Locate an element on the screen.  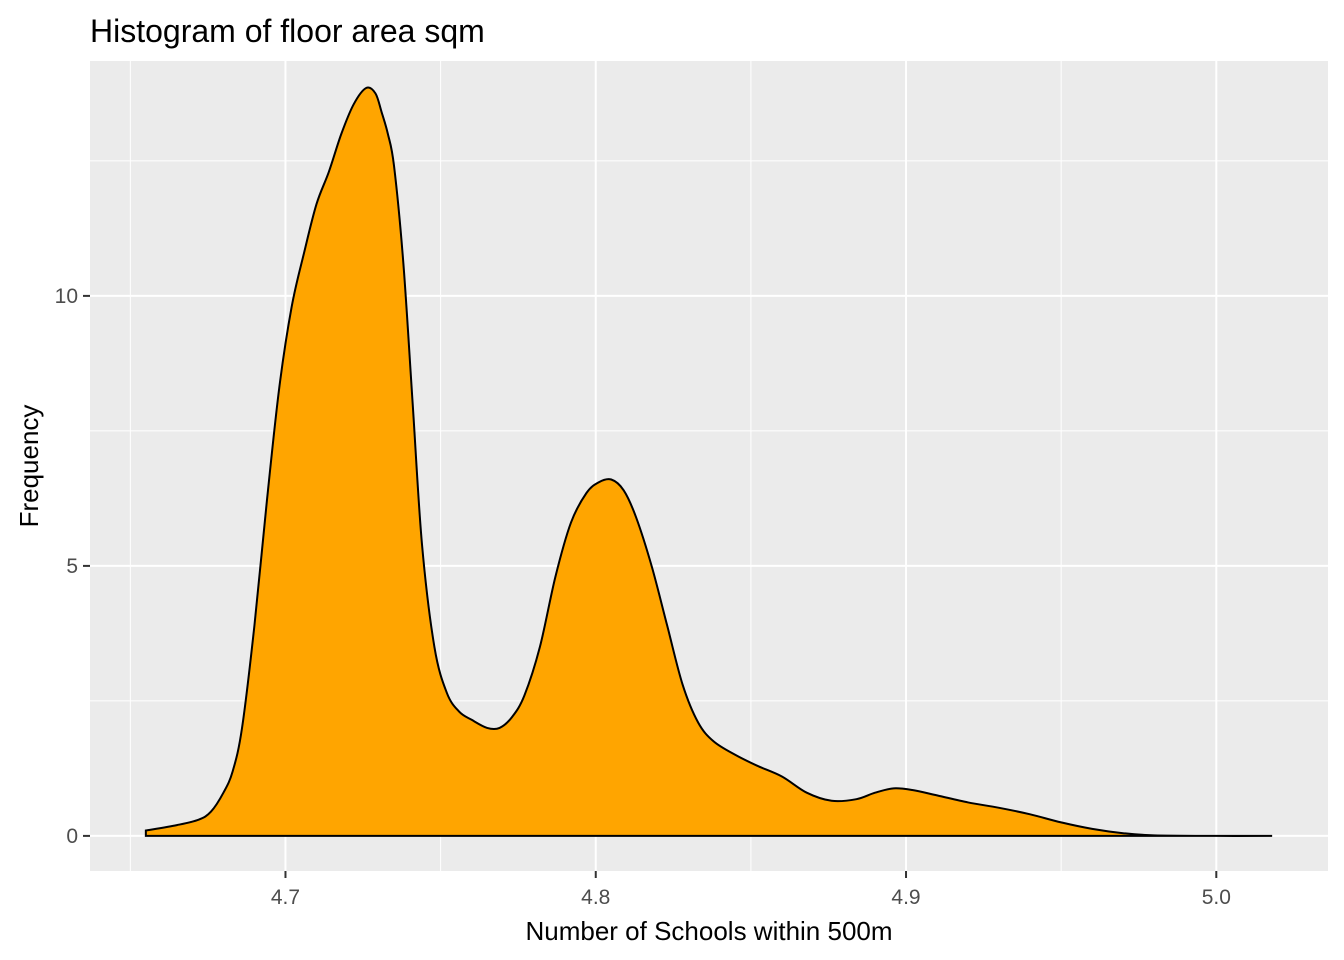
x-axis-ticks: 4.7 4.8 4.9 5.0 is located at coordinates (751, 890).